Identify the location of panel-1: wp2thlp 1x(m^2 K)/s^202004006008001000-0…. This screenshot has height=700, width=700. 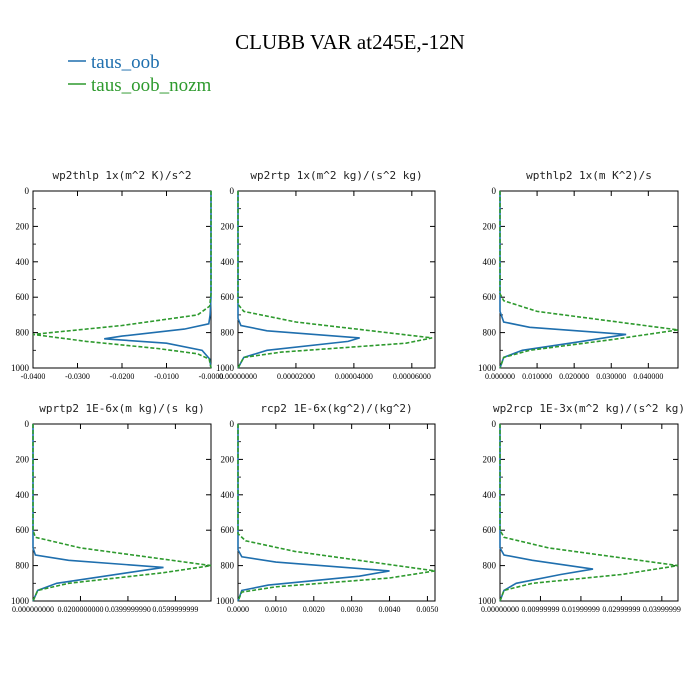
(117, 275).